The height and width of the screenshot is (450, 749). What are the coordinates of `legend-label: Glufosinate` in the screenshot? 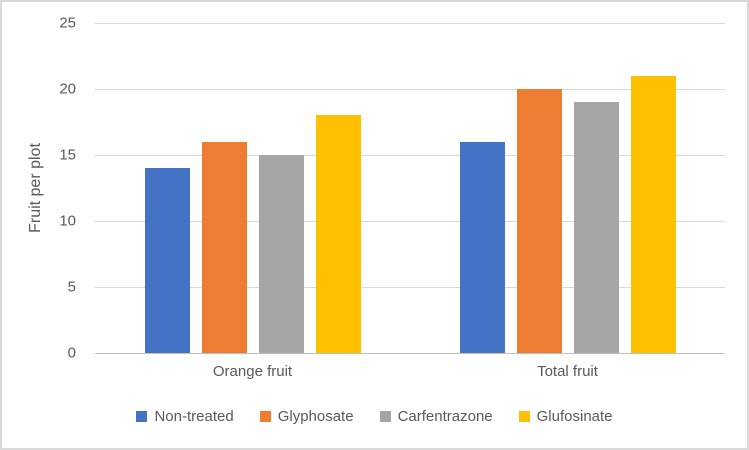 It's located at (574, 416).